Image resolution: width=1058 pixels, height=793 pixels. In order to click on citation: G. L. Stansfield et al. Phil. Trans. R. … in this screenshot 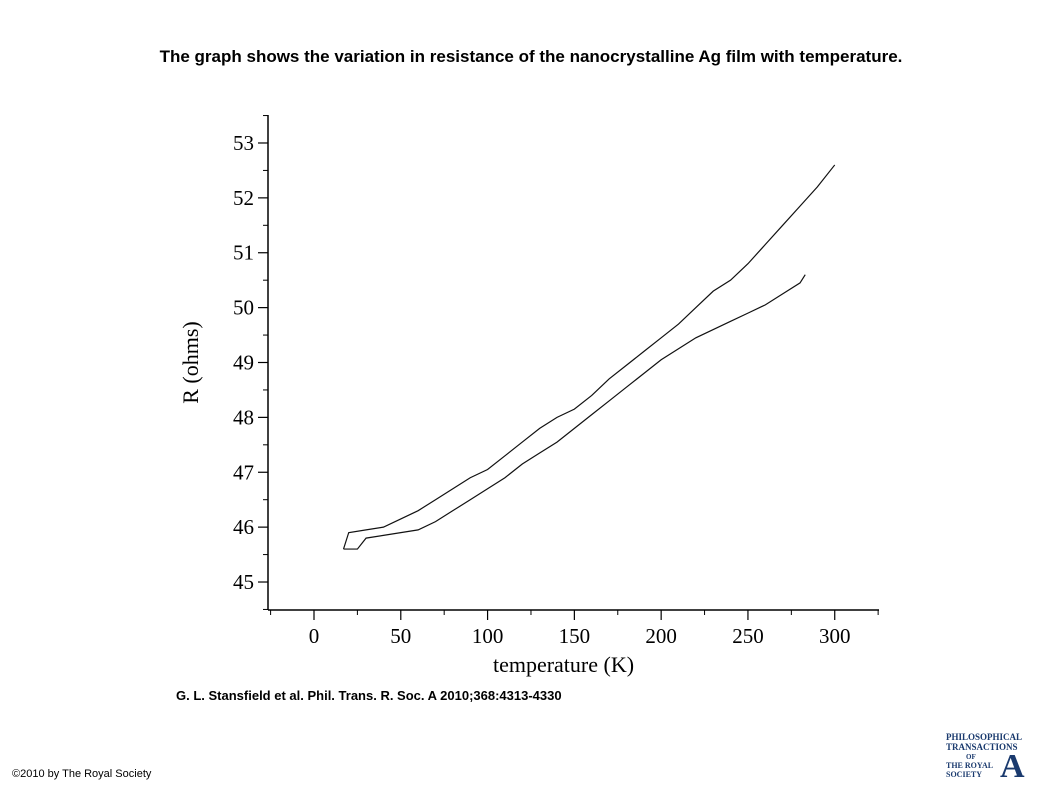, I will do `click(369, 695)`.